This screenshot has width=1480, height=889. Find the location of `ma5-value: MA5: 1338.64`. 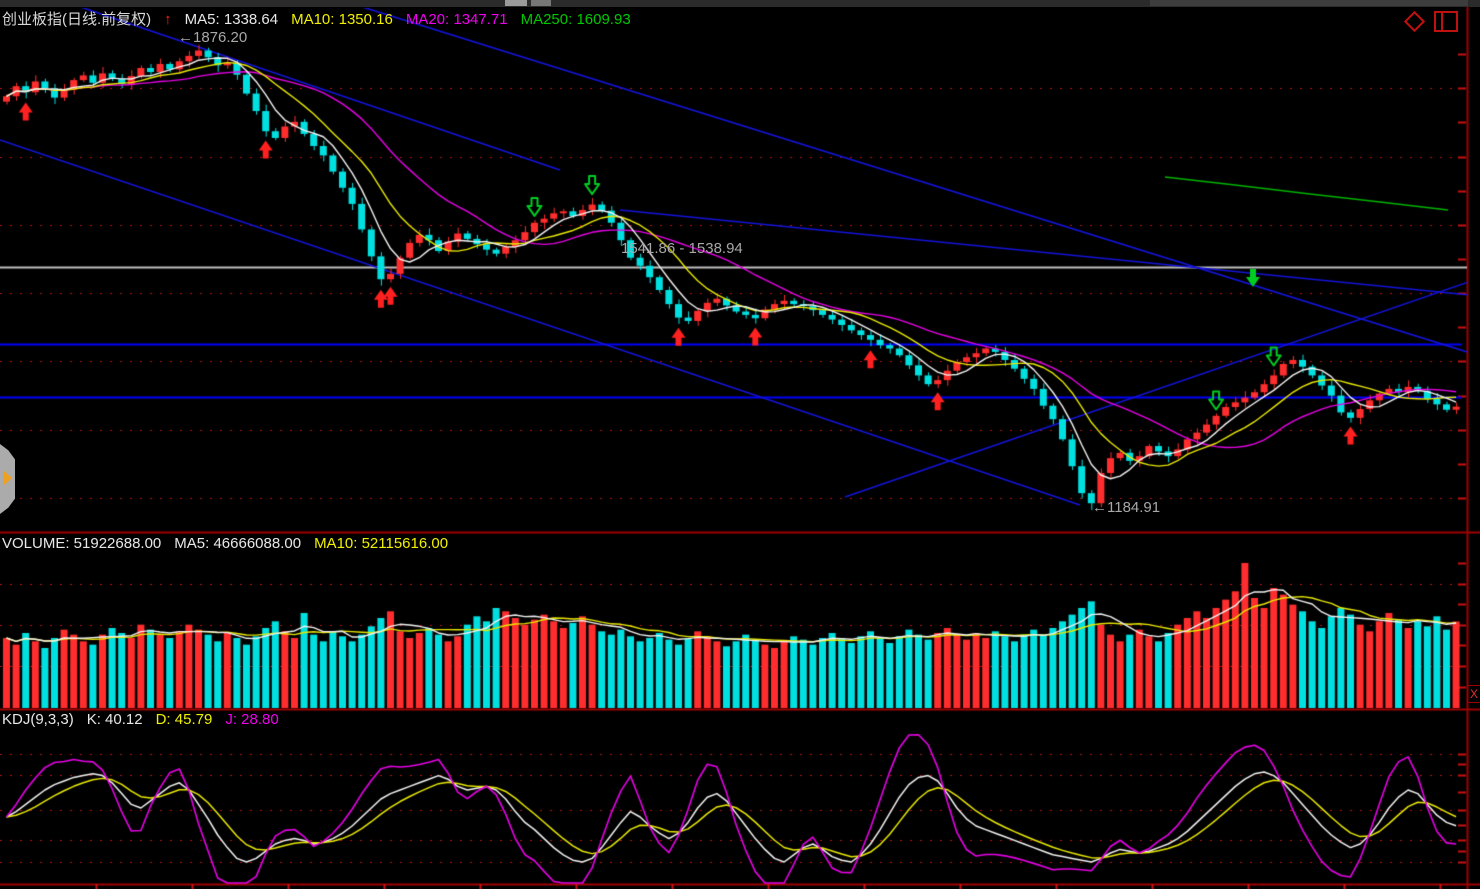

ma5-value: MA5: 1338.64 is located at coordinates (231, 19).